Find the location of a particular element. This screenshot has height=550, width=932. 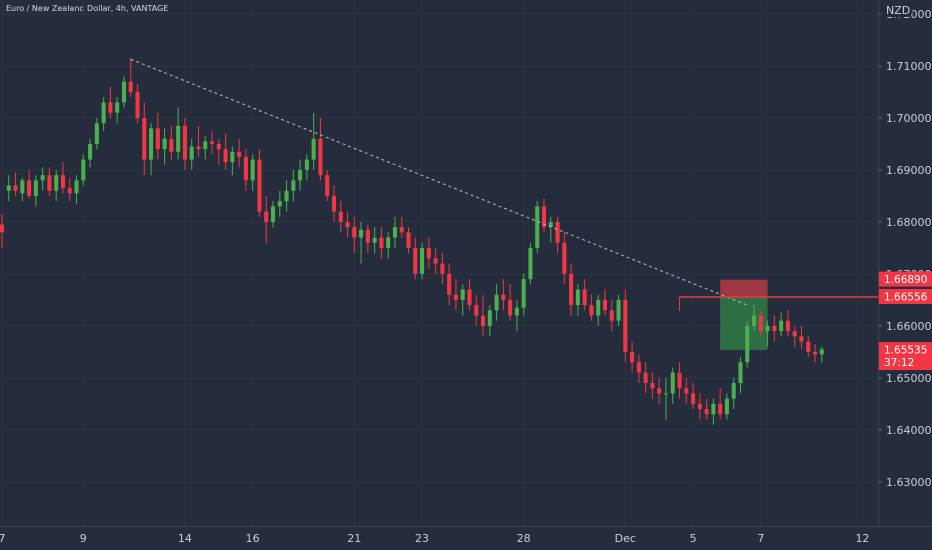

price-tag-label: 1.65535 is located at coordinates (905, 351).